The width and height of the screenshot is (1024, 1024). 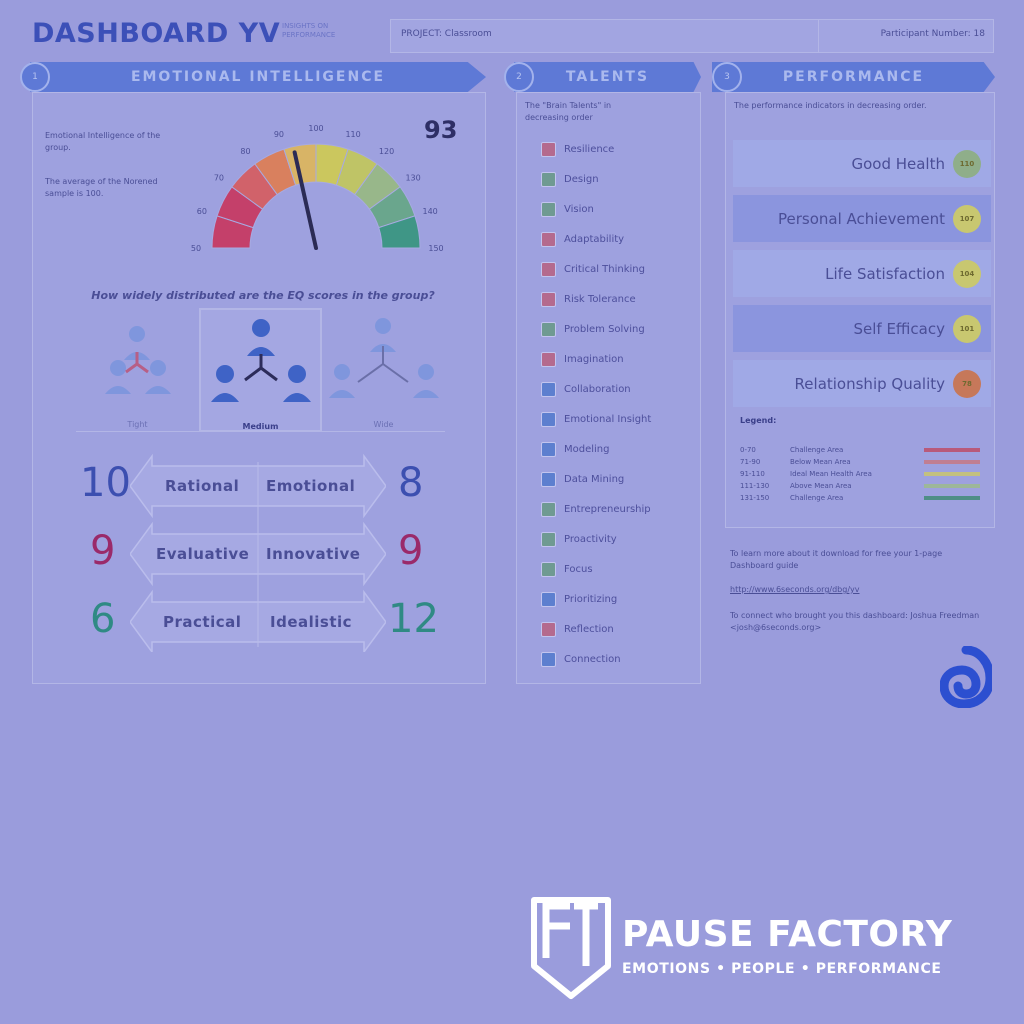 I want to click on talent-item: Collaboration, so click(x=621, y=389).